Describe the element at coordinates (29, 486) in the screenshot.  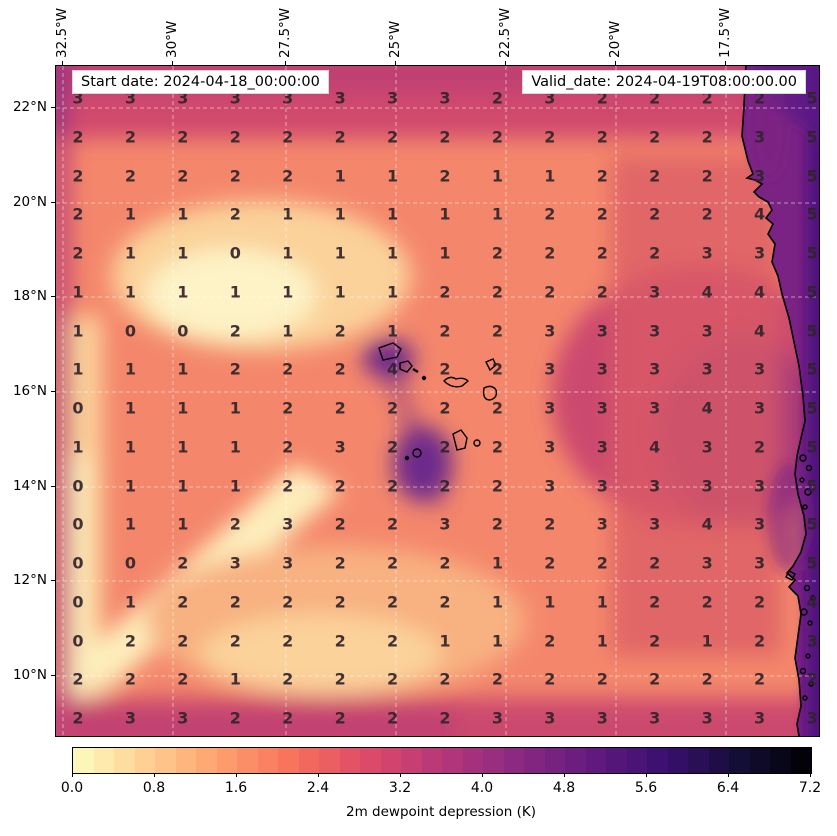
I see `lat-tick-label: 14°N` at that location.